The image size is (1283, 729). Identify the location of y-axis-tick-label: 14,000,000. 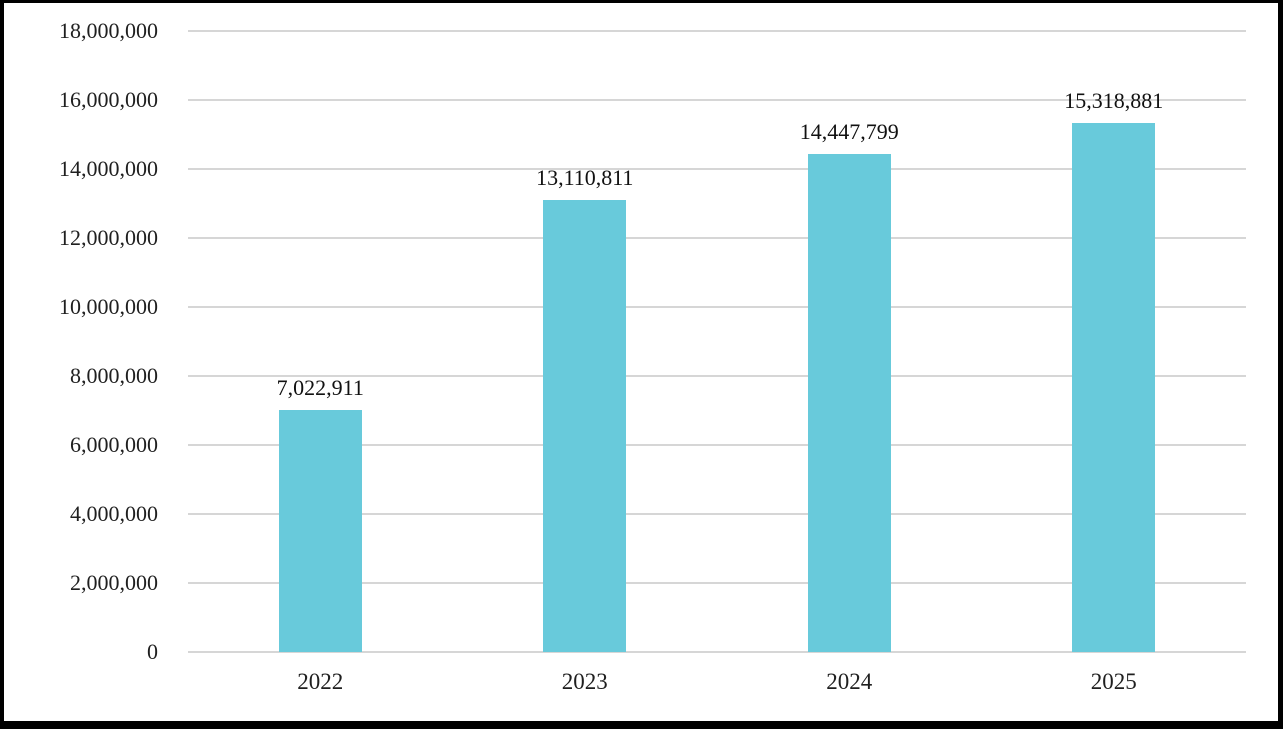
(108, 168).